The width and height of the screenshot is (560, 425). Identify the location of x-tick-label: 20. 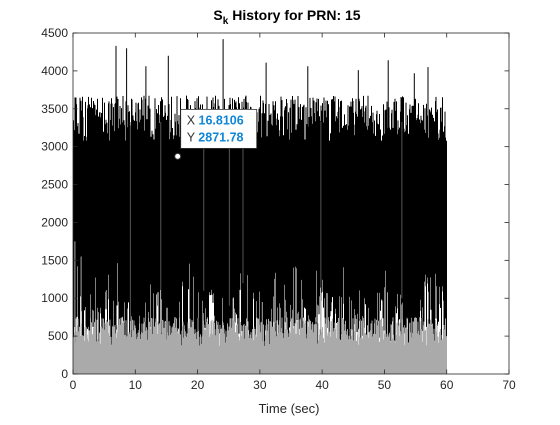
(198, 385).